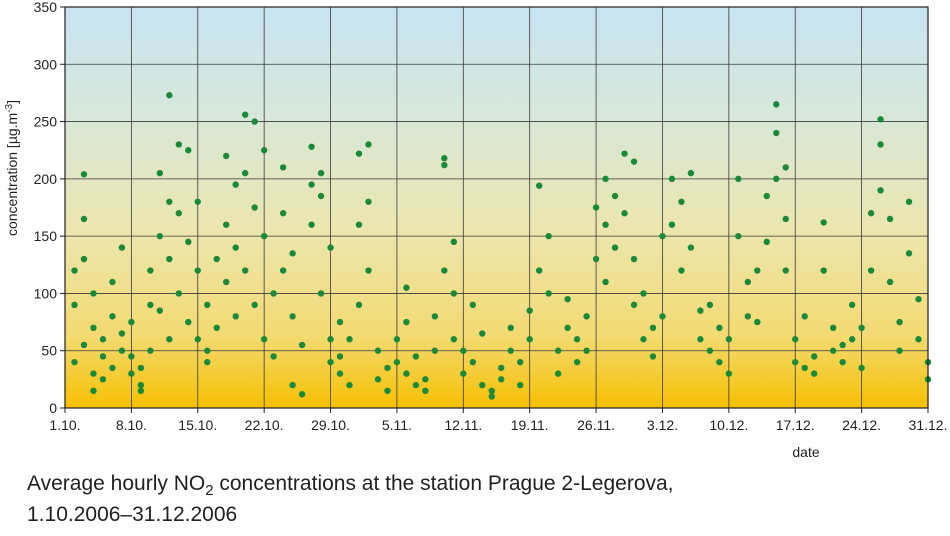  Describe the element at coordinates (46, 236) in the screenshot. I see `y-tick-label: 150` at that location.